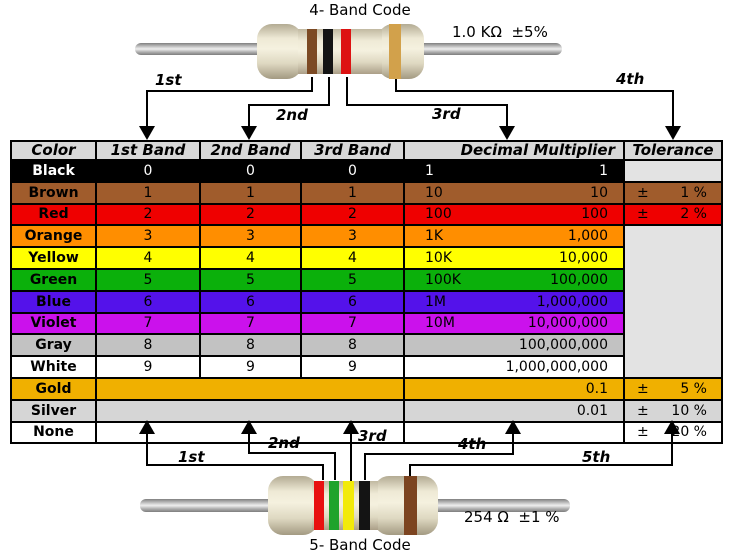 The height and width of the screenshot is (559, 729). I want to click on multiplier-value: 100, so click(594, 214).